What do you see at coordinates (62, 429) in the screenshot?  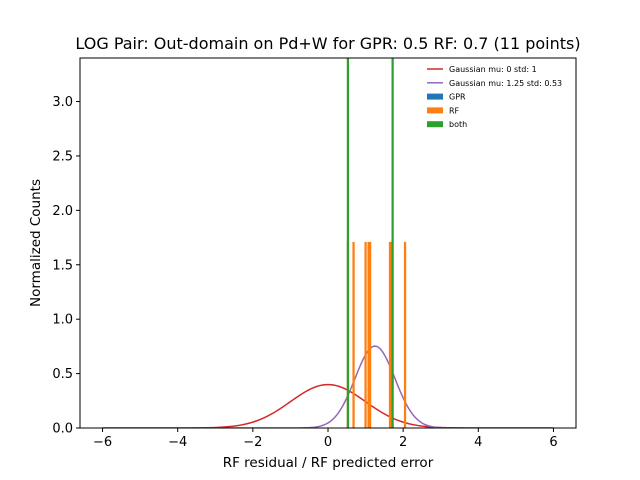 I see `y-tick-label: 0.0` at bounding box center [62, 429].